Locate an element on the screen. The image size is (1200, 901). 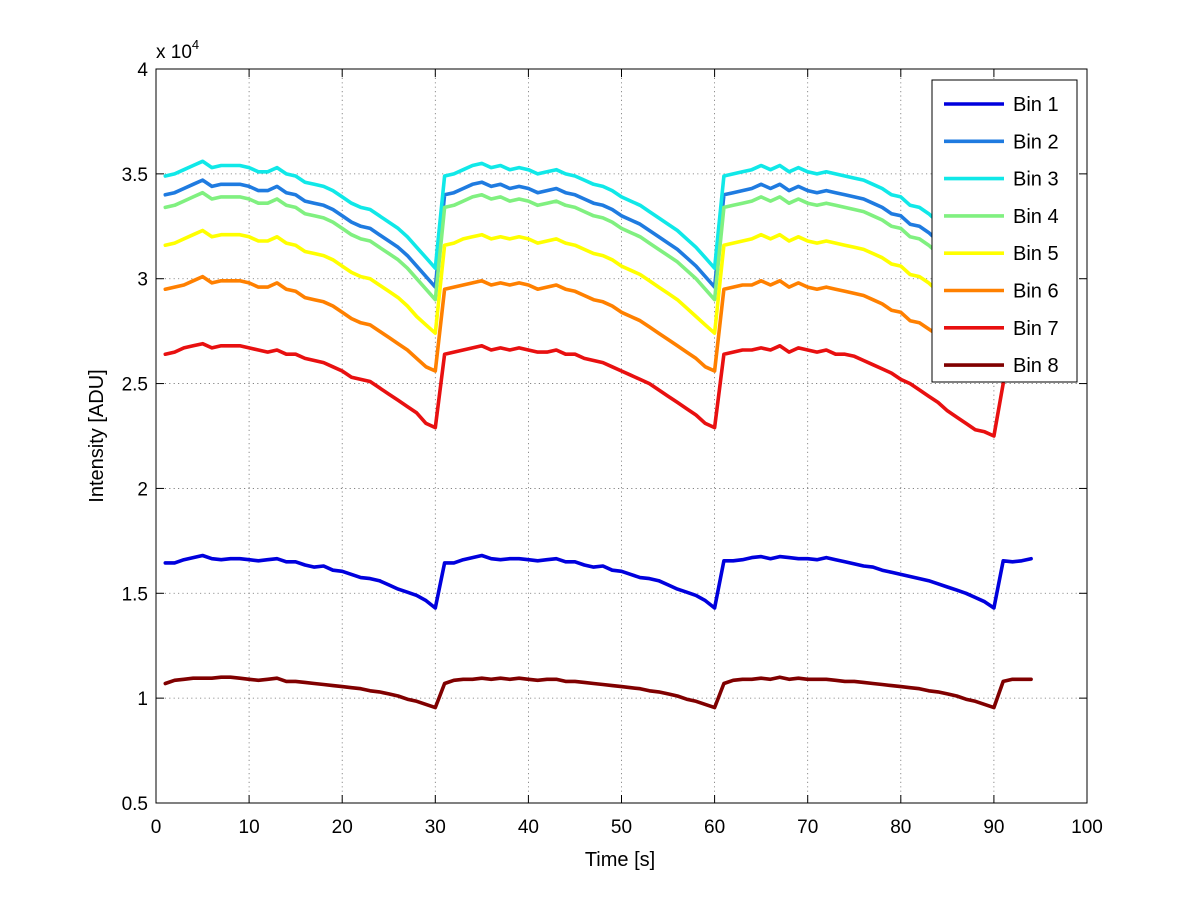
legend-box is located at coordinates (1004, 231).